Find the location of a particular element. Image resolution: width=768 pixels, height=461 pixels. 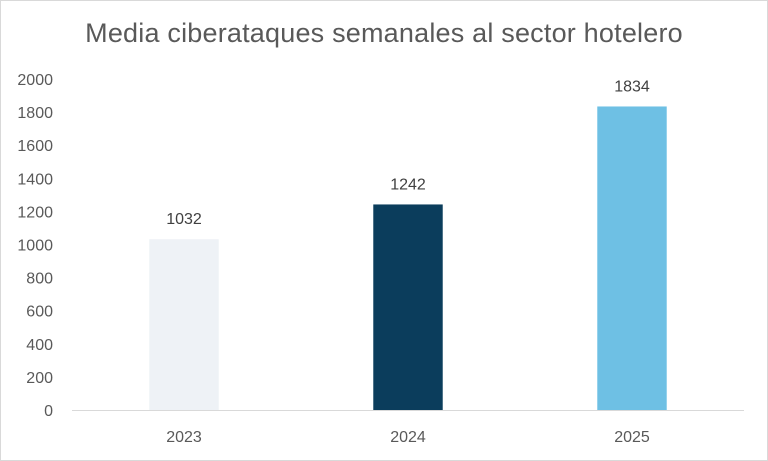

data-label-2025: 1834 is located at coordinates (632, 86).